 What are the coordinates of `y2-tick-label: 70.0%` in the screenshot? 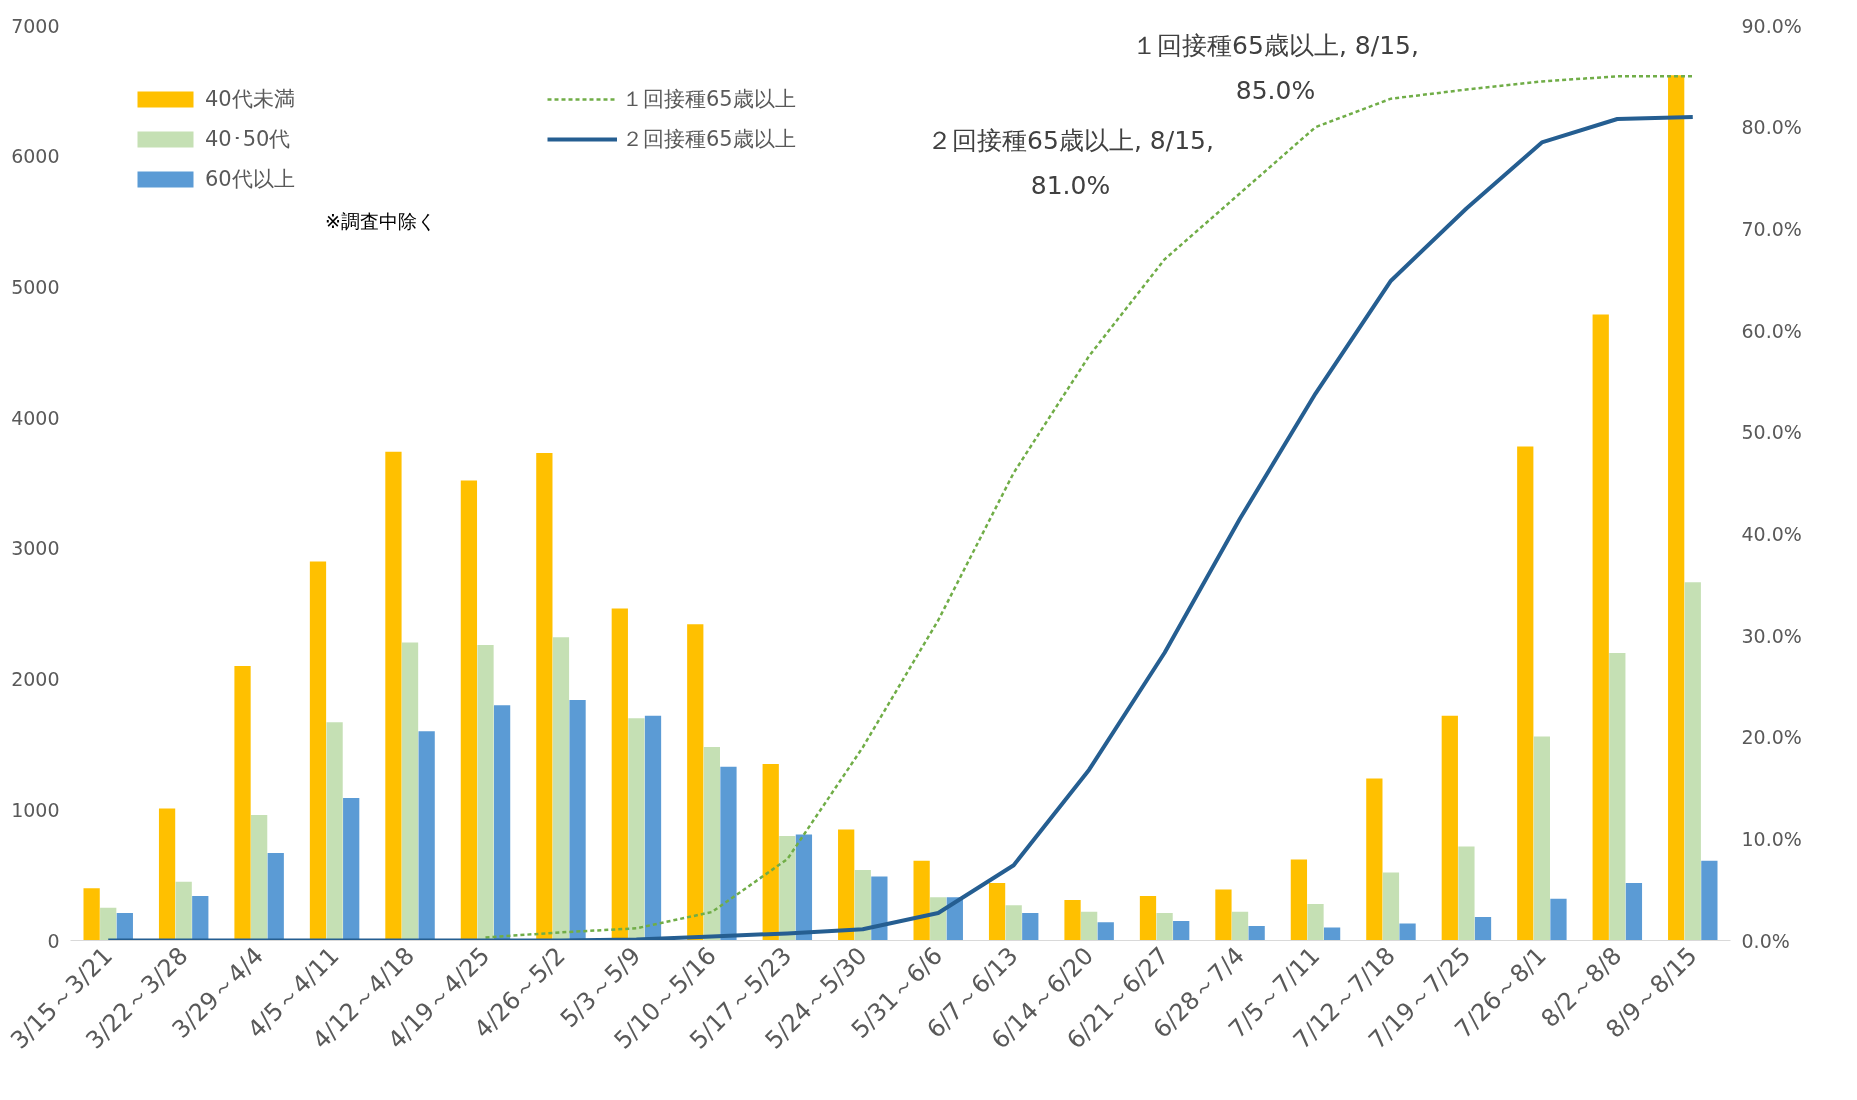 It's located at (1771, 228).